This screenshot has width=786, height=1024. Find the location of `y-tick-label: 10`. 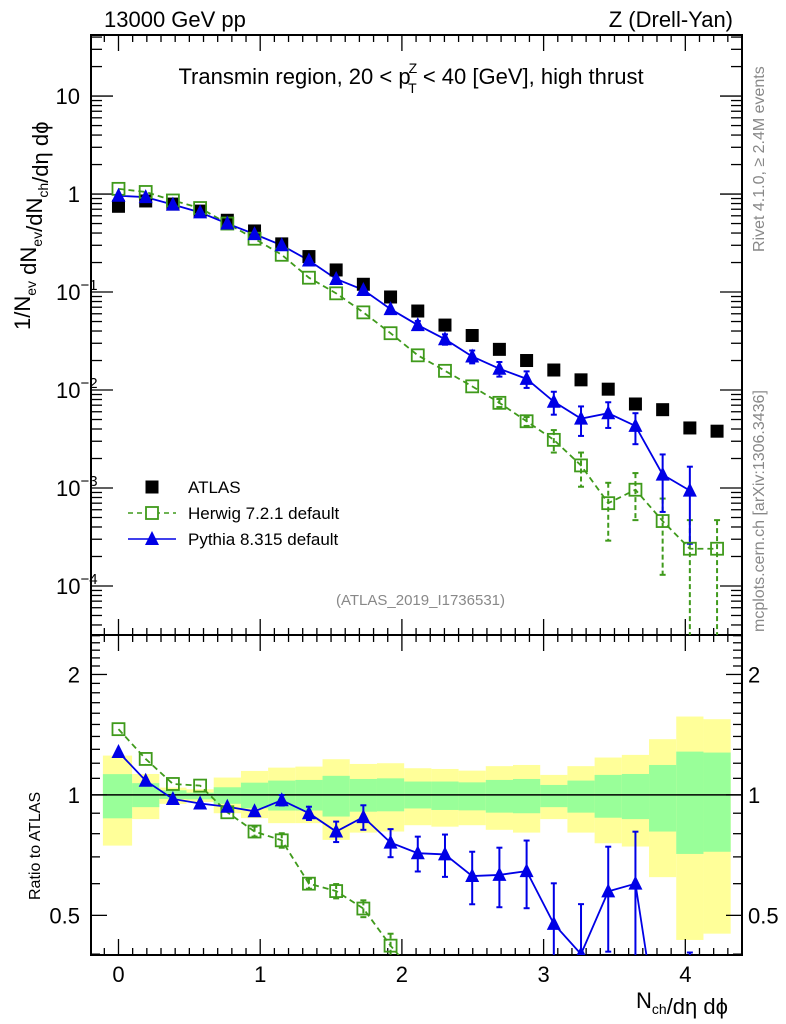

y-tick-label: 10 is located at coordinates (68, 96).